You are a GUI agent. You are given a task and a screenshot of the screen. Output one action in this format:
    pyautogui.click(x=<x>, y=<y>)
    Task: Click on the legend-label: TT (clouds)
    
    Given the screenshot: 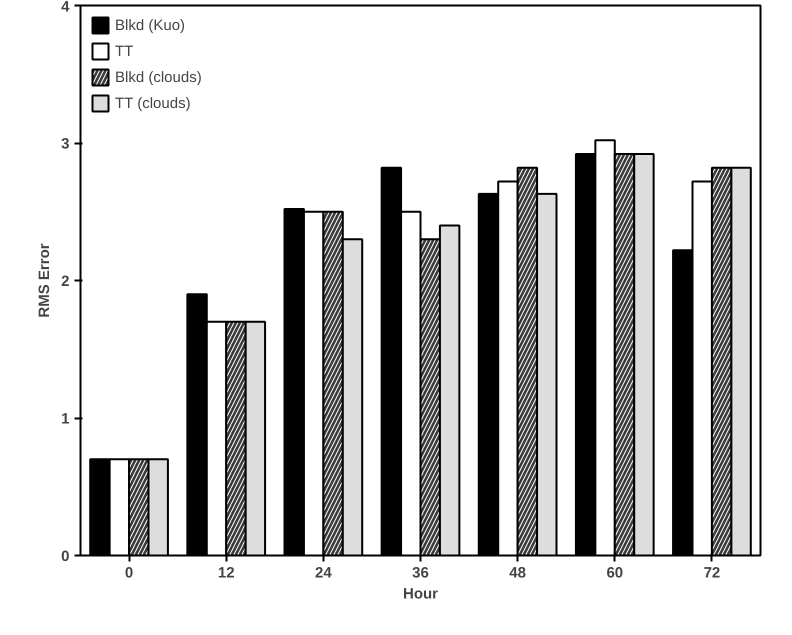 What is the action you would take?
    pyautogui.click(x=153, y=103)
    